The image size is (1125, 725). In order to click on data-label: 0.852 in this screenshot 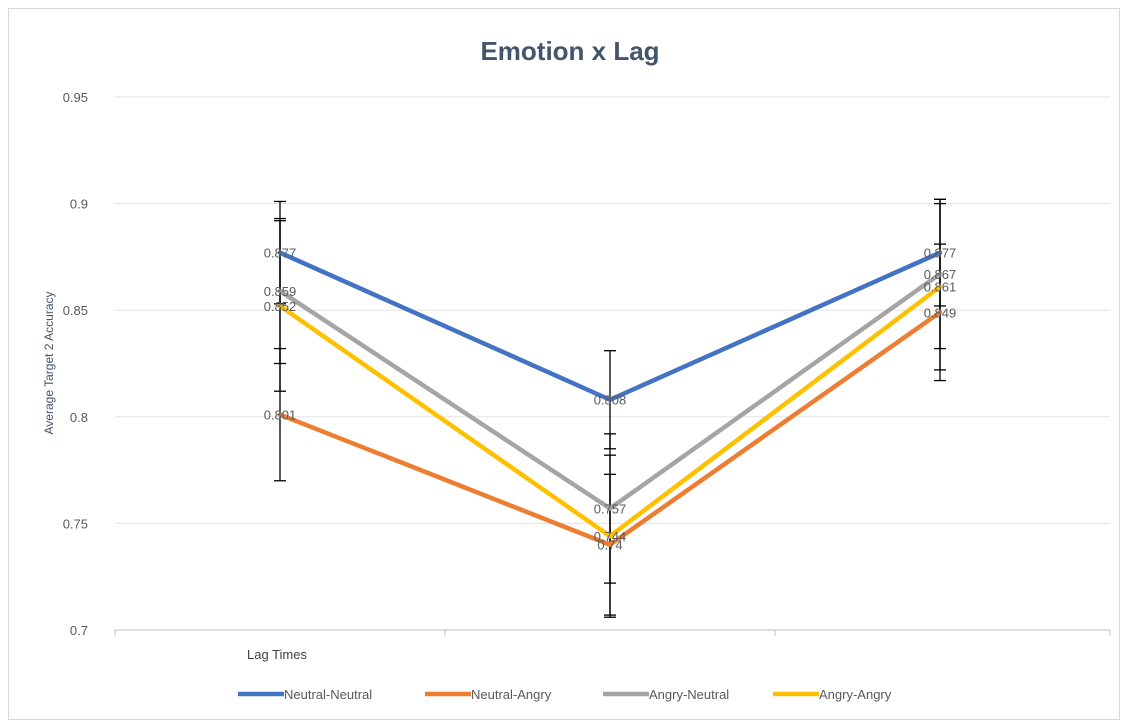, I will do `click(280, 306)`.